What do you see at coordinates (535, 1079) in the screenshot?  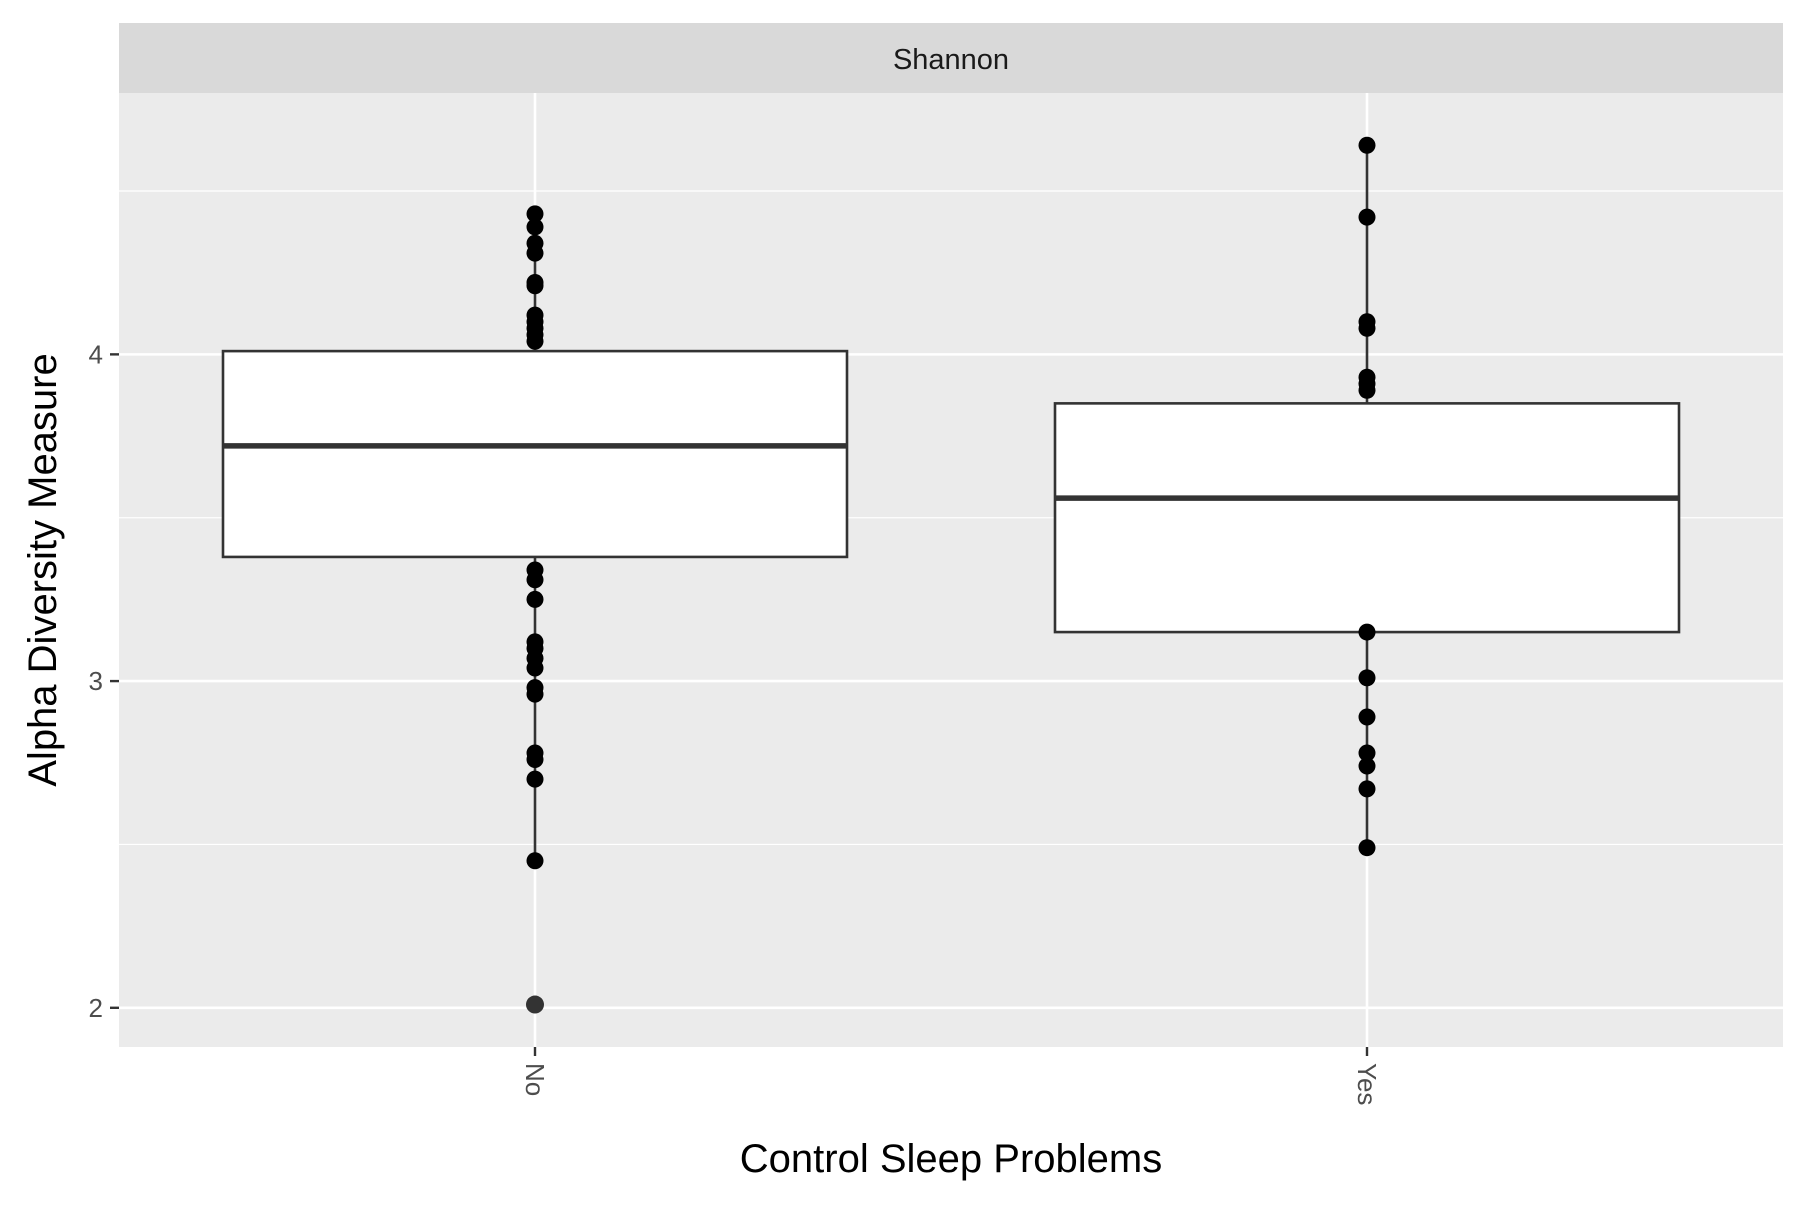 I see `x-tick-label-no: No` at bounding box center [535, 1079].